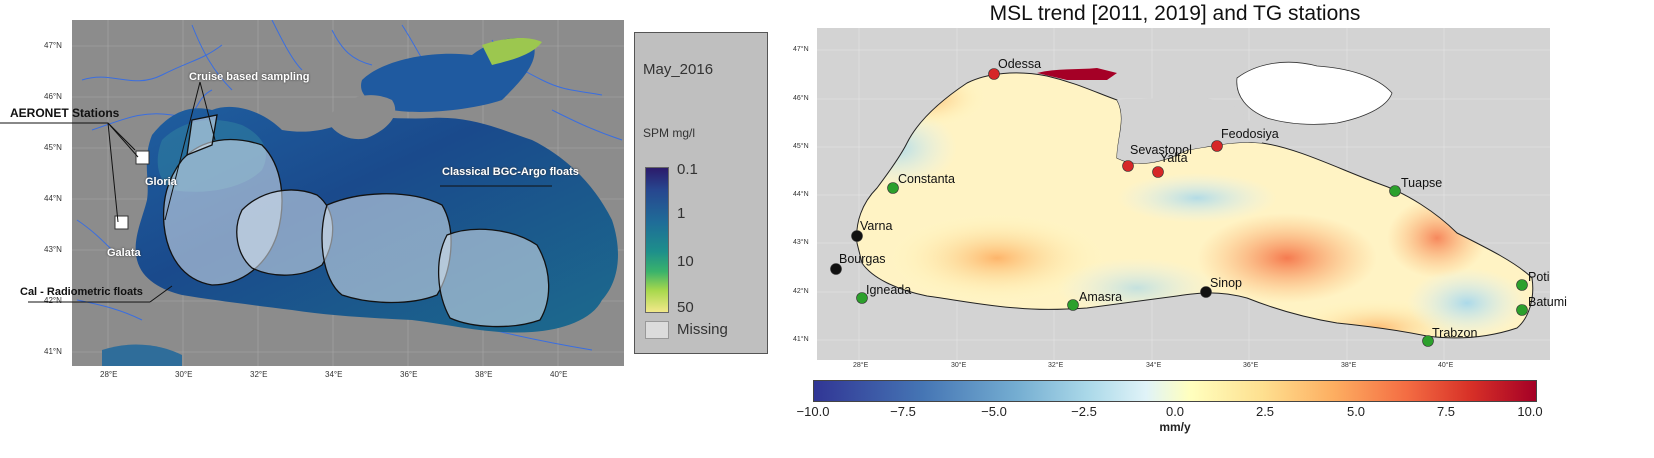 The width and height of the screenshot is (1654, 458). Describe the element at coordinates (53, 300) in the screenshot. I see `left-lat-tick: 42°N` at that location.